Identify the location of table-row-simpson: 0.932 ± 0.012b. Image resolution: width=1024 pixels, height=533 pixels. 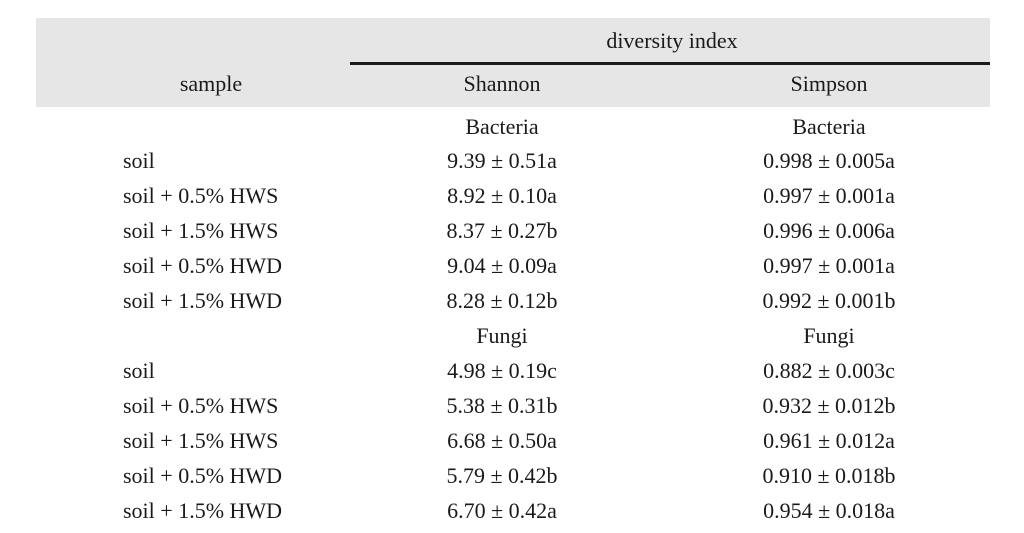
(829, 405).